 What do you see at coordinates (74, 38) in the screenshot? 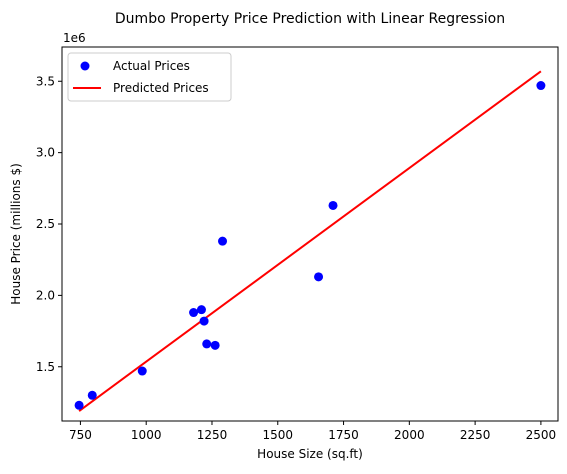
I see `y-axis-offset-label: 1e6` at bounding box center [74, 38].